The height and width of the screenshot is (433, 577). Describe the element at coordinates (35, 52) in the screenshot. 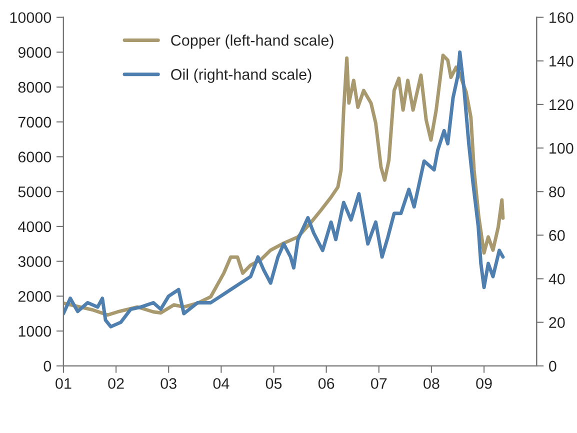

I see `y-tick-label: 9000` at that location.